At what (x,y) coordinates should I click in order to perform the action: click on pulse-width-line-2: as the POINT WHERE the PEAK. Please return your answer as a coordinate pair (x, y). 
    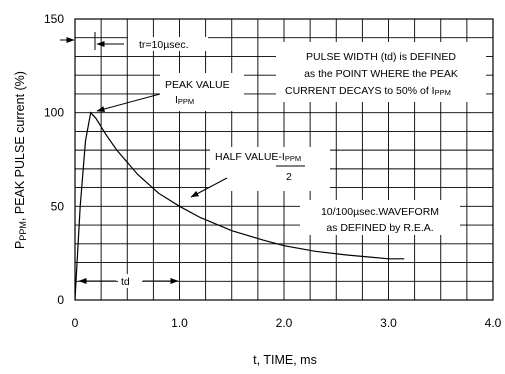
    Looking at the image, I should click on (381, 74).